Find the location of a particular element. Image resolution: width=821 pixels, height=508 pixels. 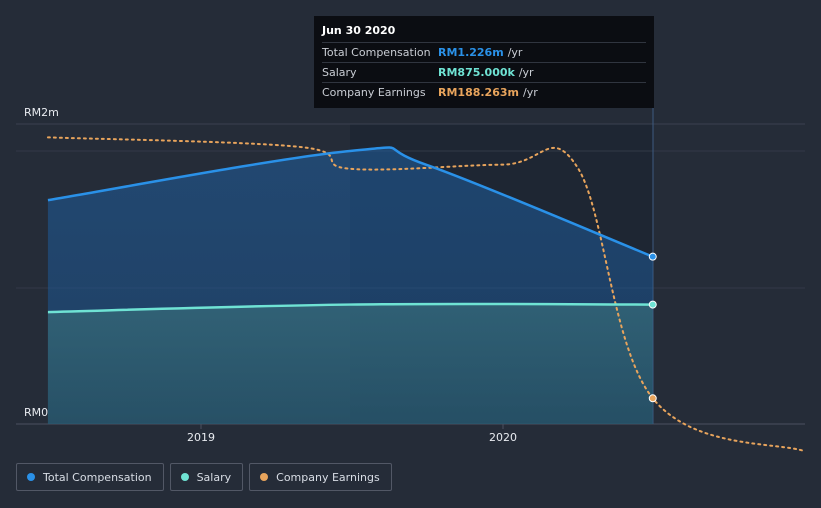

y-axis-max-label: RM2m is located at coordinates (41, 112).